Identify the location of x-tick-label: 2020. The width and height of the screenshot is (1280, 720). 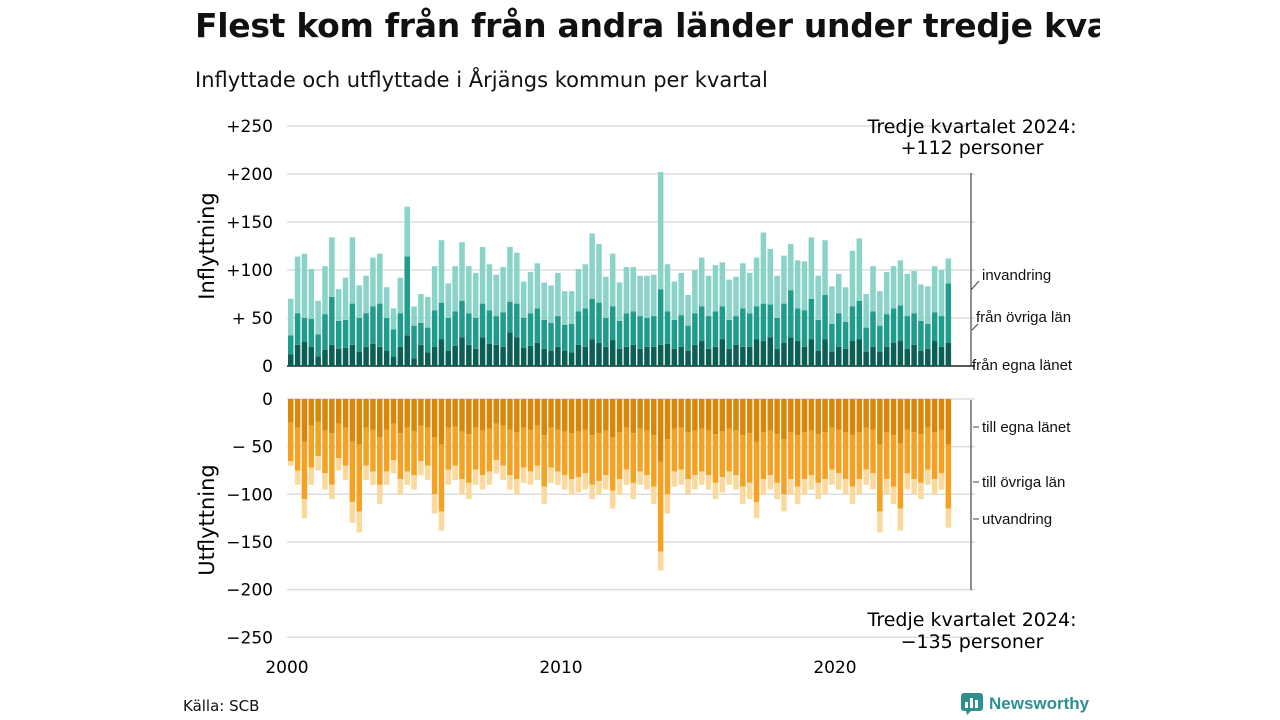
(834, 668).